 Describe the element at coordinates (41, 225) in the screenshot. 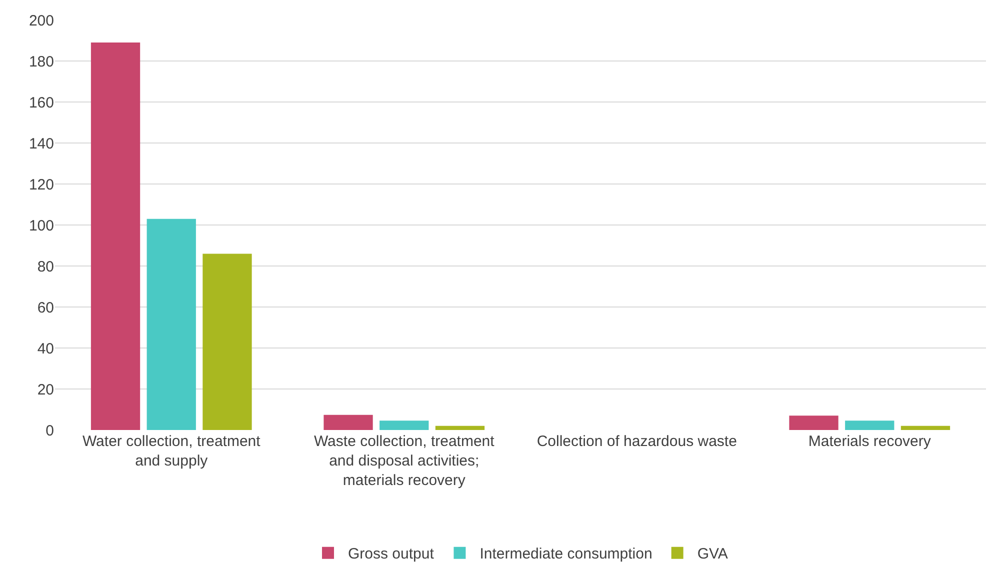

I see `y-tick-label: 100` at that location.